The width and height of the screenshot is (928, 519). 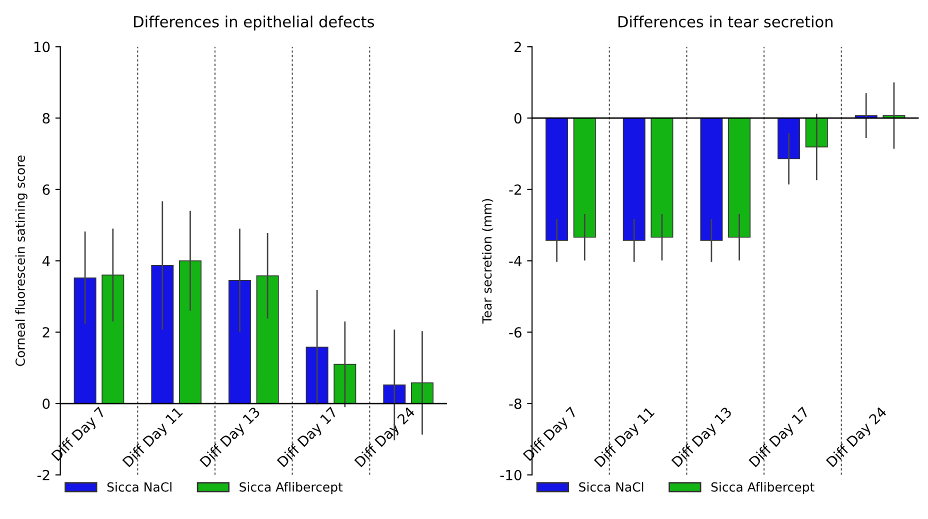 I want to click on chart-title: Differences in epithelial defects, so click(x=254, y=23).